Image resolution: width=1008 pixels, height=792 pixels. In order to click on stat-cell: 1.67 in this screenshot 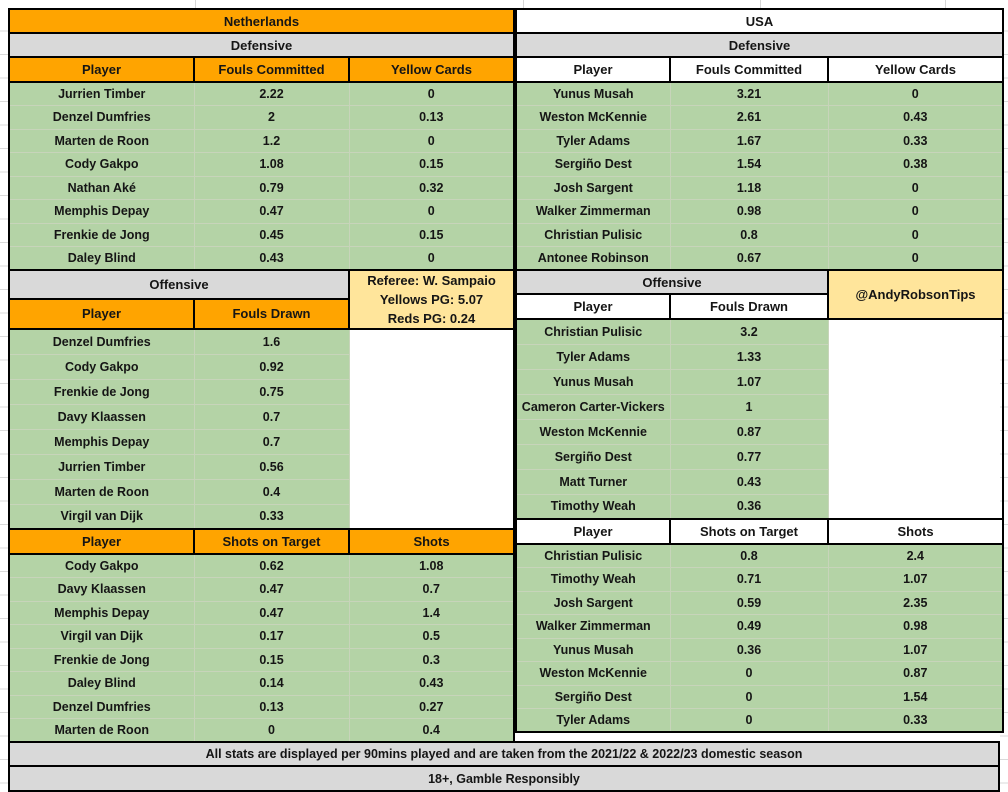, I will do `click(749, 140)`.